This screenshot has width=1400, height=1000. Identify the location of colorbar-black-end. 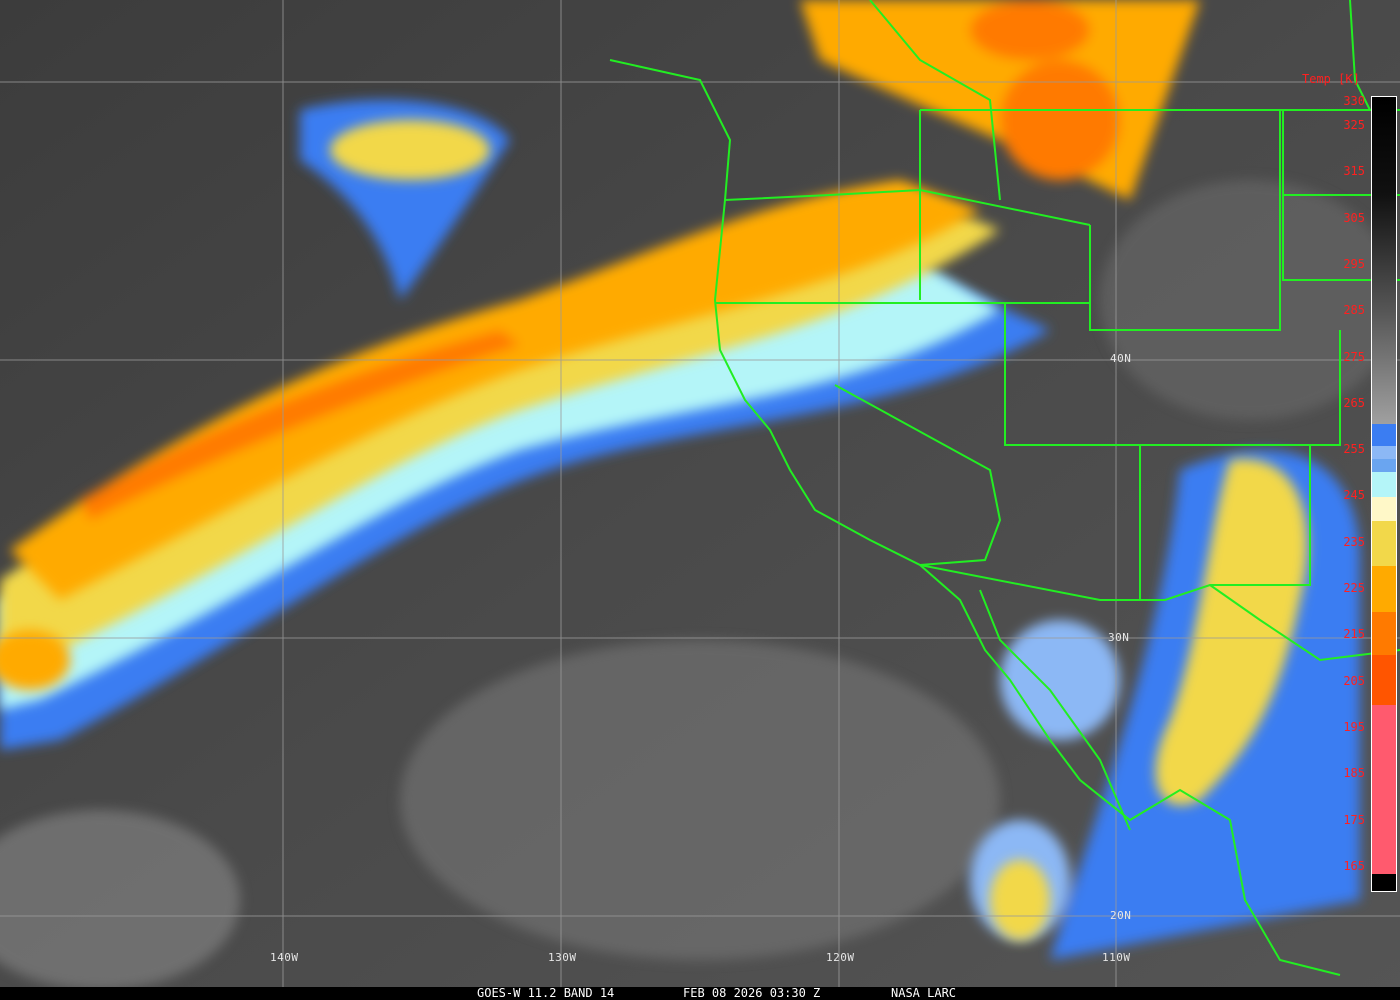
(1384, 882).